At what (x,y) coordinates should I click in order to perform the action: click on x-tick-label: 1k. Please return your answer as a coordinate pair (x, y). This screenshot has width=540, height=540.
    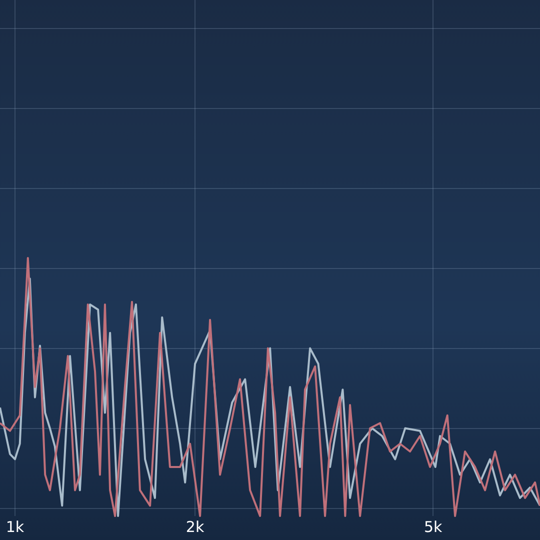
    Looking at the image, I should click on (15, 527).